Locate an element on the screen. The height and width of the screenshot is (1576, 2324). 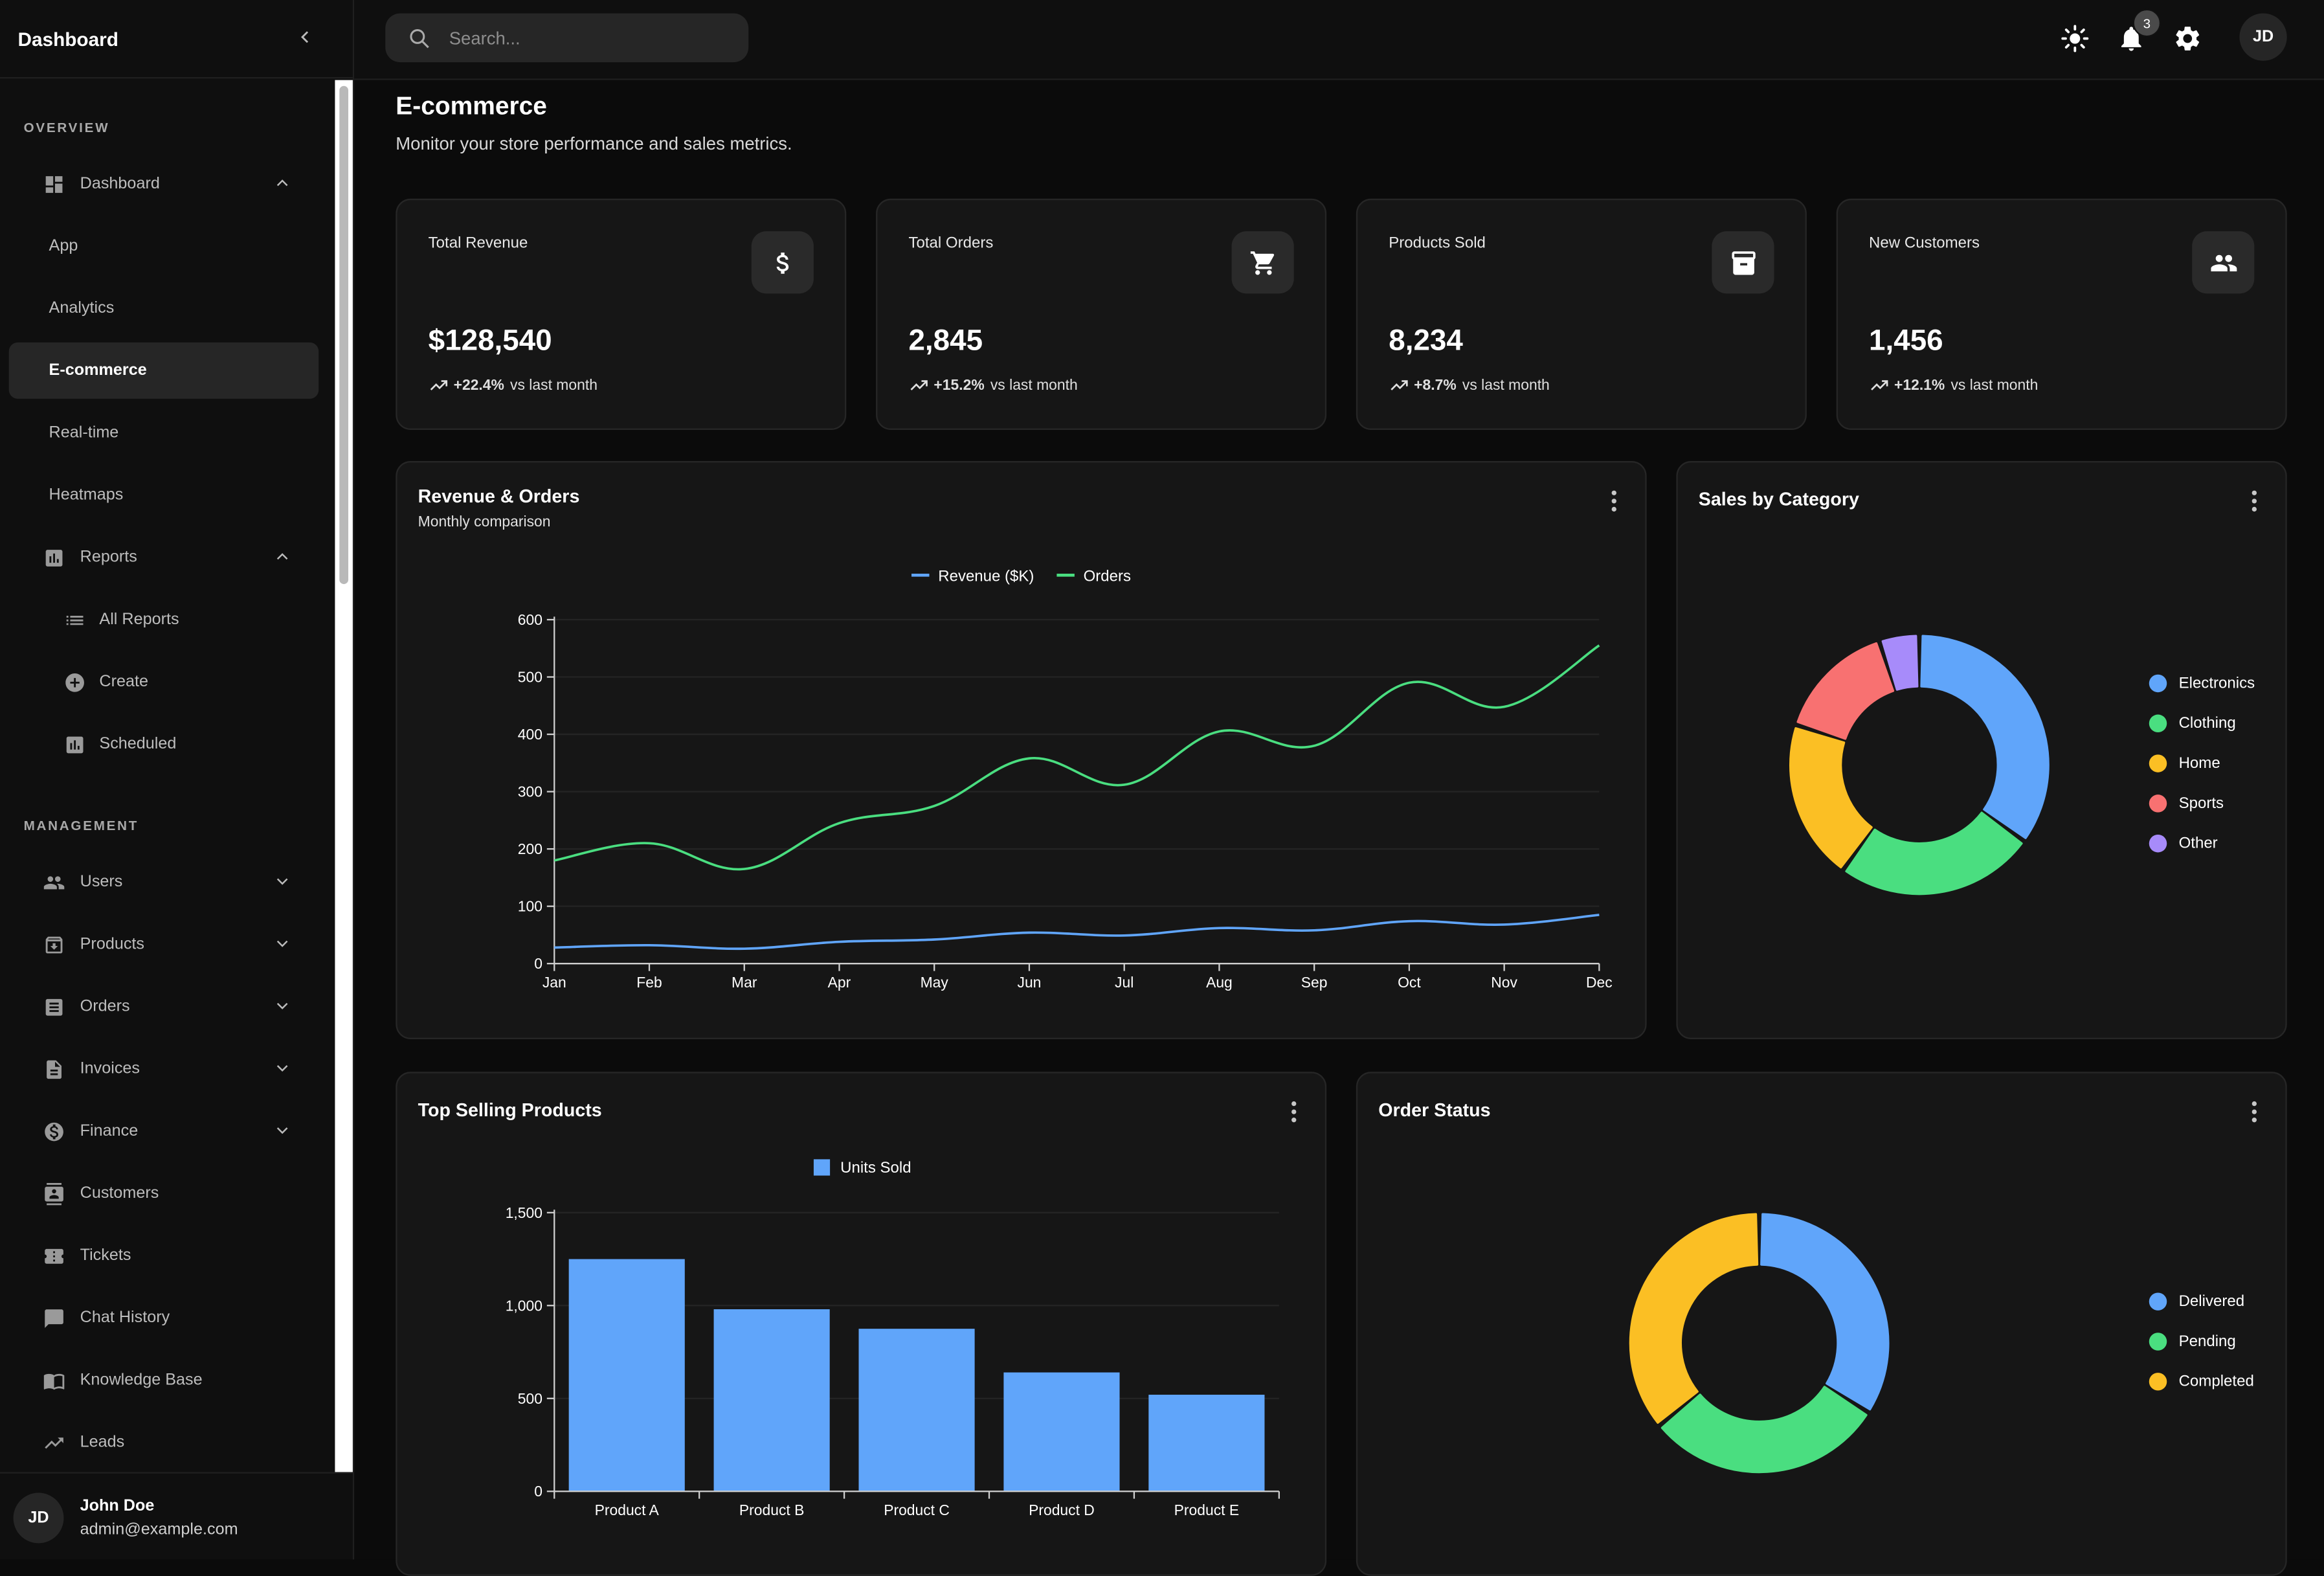
sidebar-item-users: Users is located at coordinates (164, 882).